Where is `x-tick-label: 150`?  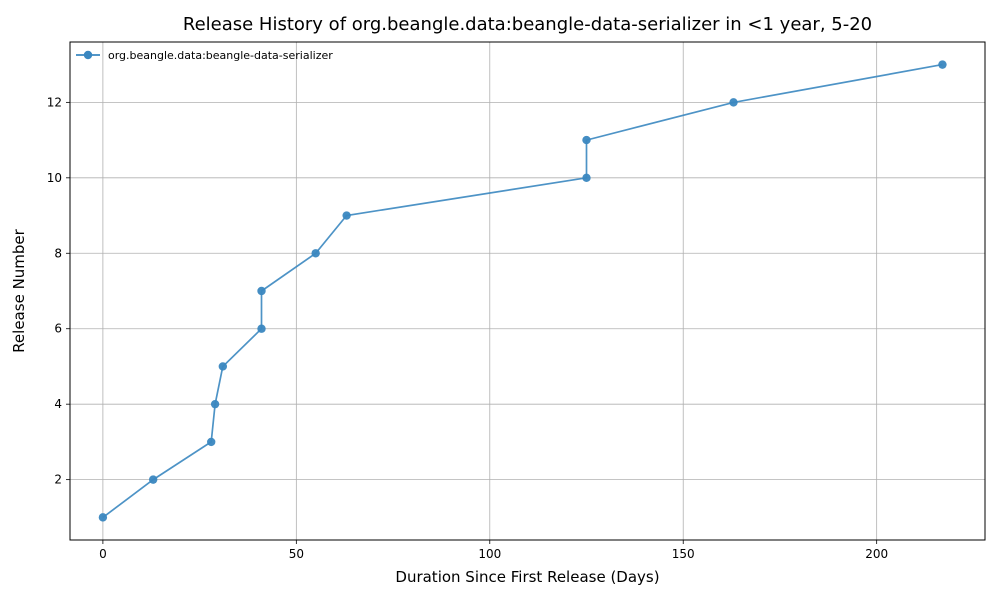
x-tick-label: 150 is located at coordinates (683, 554).